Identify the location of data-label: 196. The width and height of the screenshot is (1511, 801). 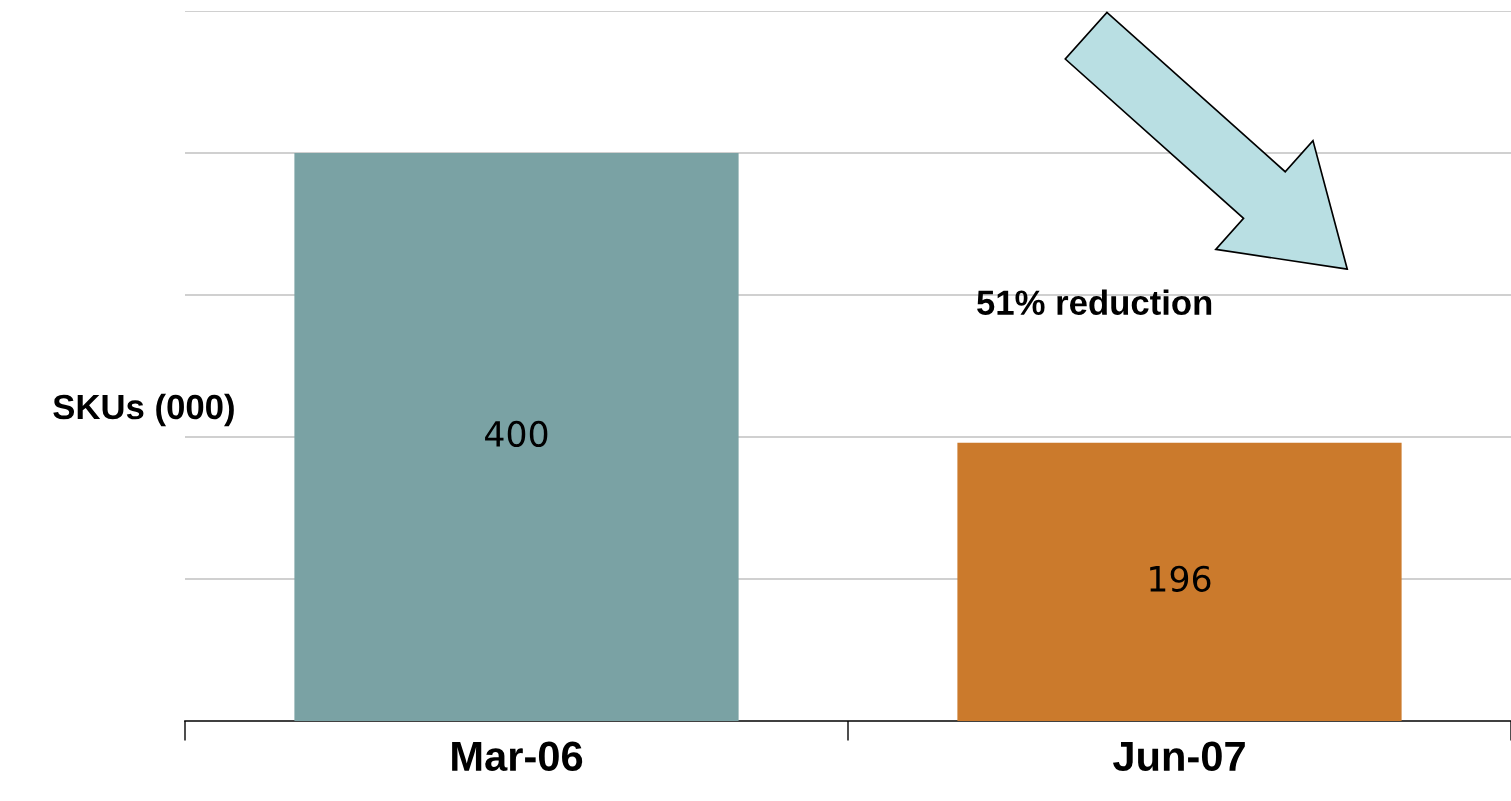
(1180, 578).